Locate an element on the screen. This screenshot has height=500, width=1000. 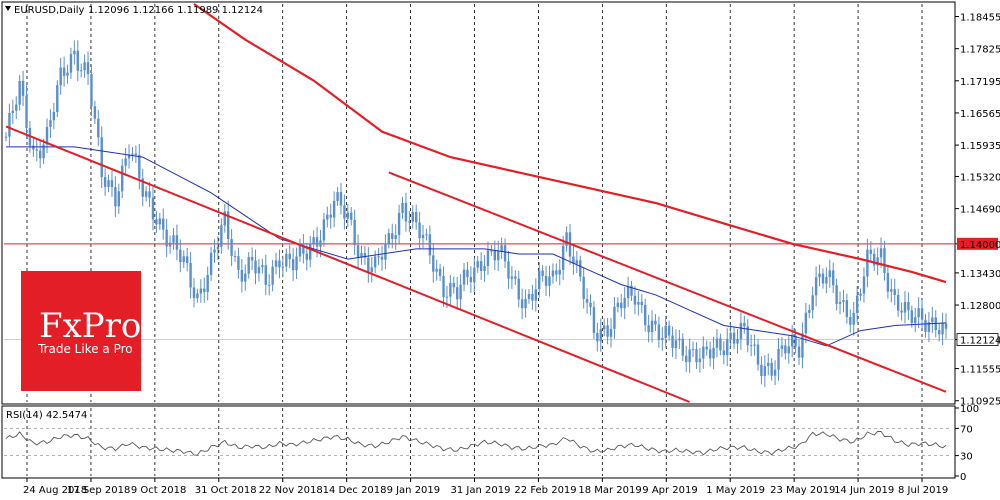
rsi-line is located at coordinates (476, 443).